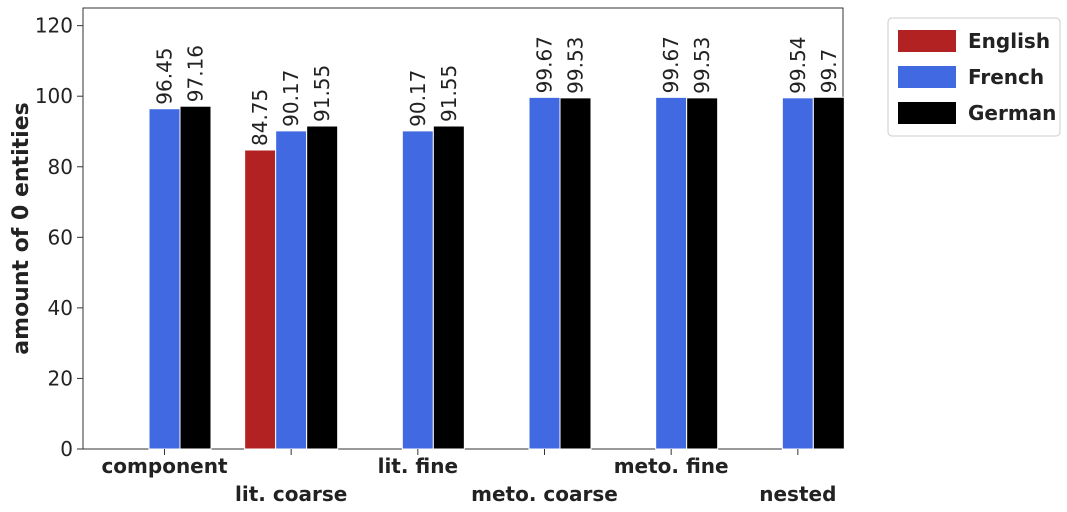 This screenshot has width=1067, height=512. I want to click on y-tick-label: 60, so click(60, 237).